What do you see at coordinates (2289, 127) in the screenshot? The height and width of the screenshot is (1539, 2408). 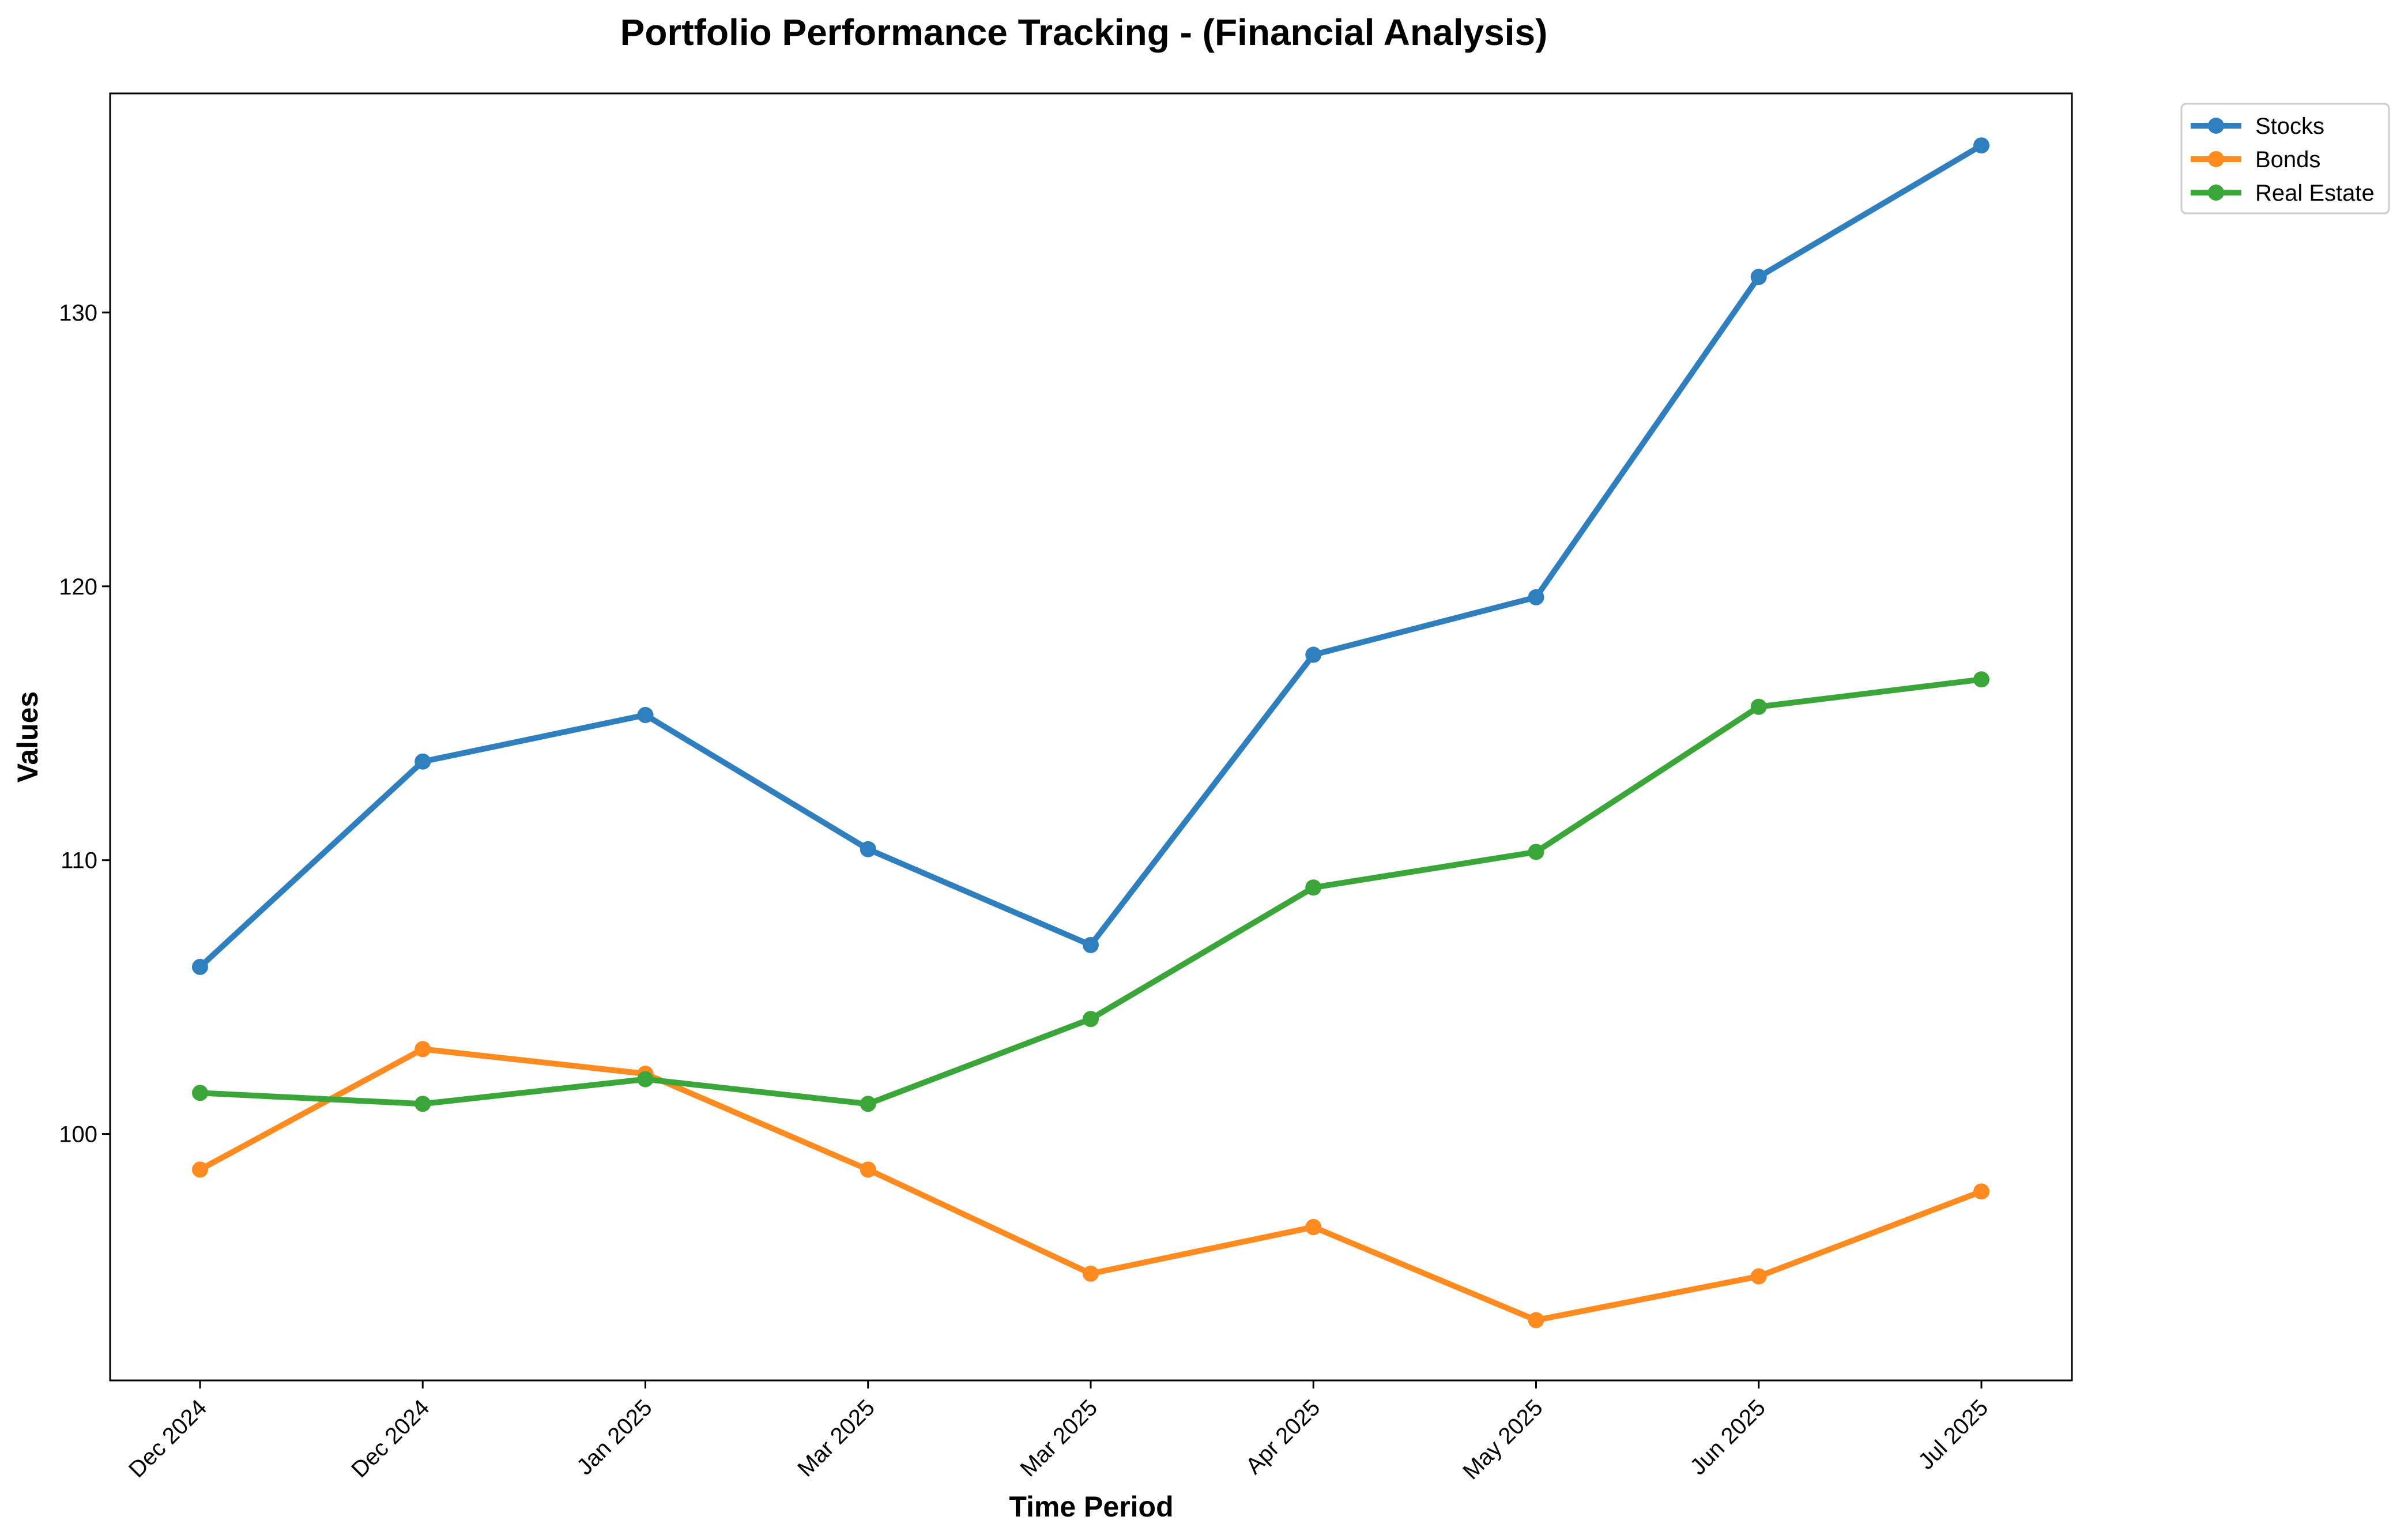 I see `legend-label-stocks: Stocks` at bounding box center [2289, 127].